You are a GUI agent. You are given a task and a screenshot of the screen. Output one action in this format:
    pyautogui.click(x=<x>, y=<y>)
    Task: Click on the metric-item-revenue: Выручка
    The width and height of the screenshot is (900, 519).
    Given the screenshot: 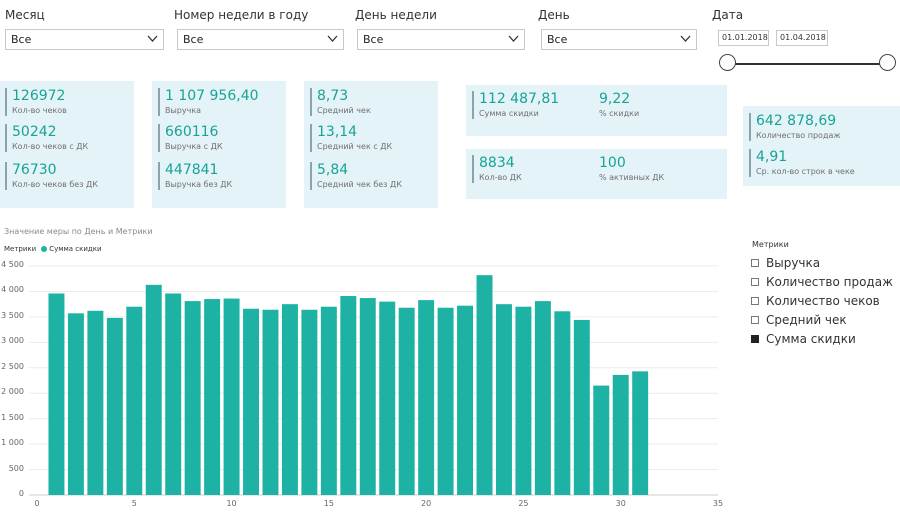 What is the action you would take?
    pyautogui.click(x=785, y=263)
    